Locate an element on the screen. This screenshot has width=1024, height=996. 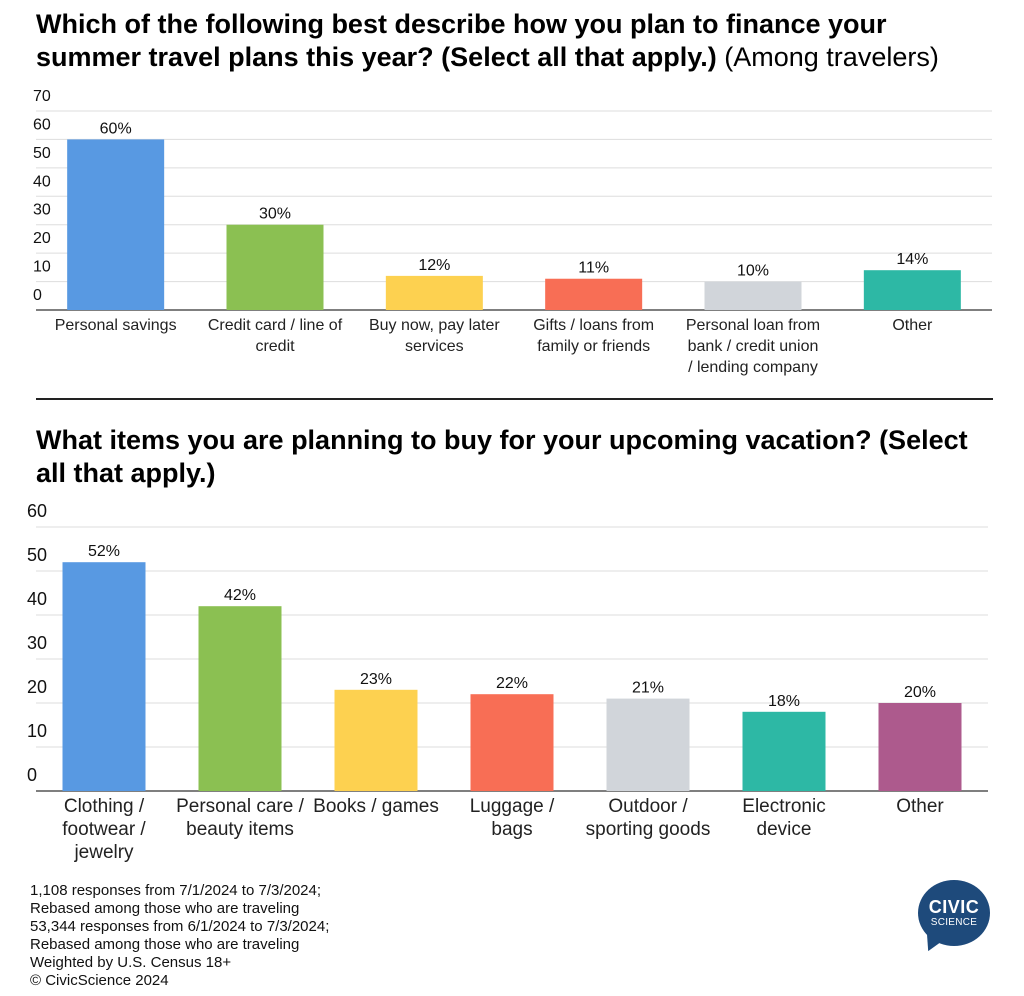
civicscience-logo: CIVIC SCIENCE is located at coordinates (956, 918).